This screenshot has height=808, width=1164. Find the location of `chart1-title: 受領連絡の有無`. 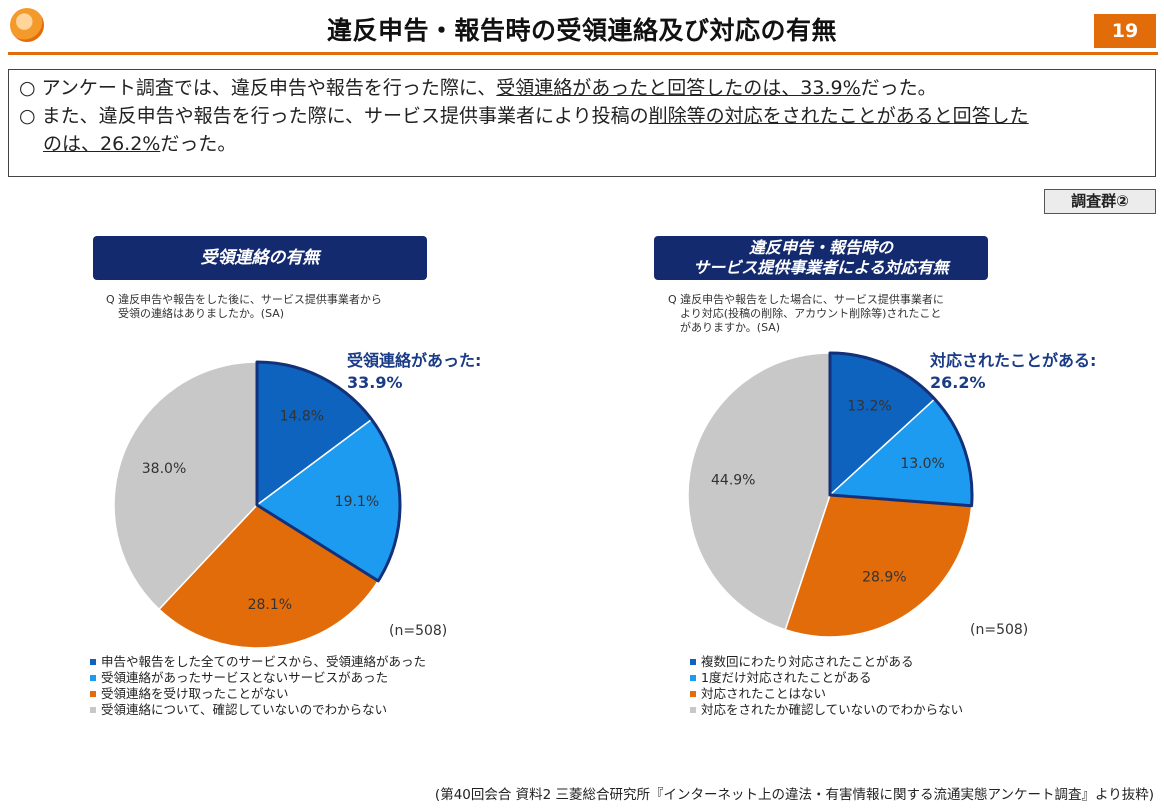

chart1-title: 受領連絡の有無 is located at coordinates (260, 258).